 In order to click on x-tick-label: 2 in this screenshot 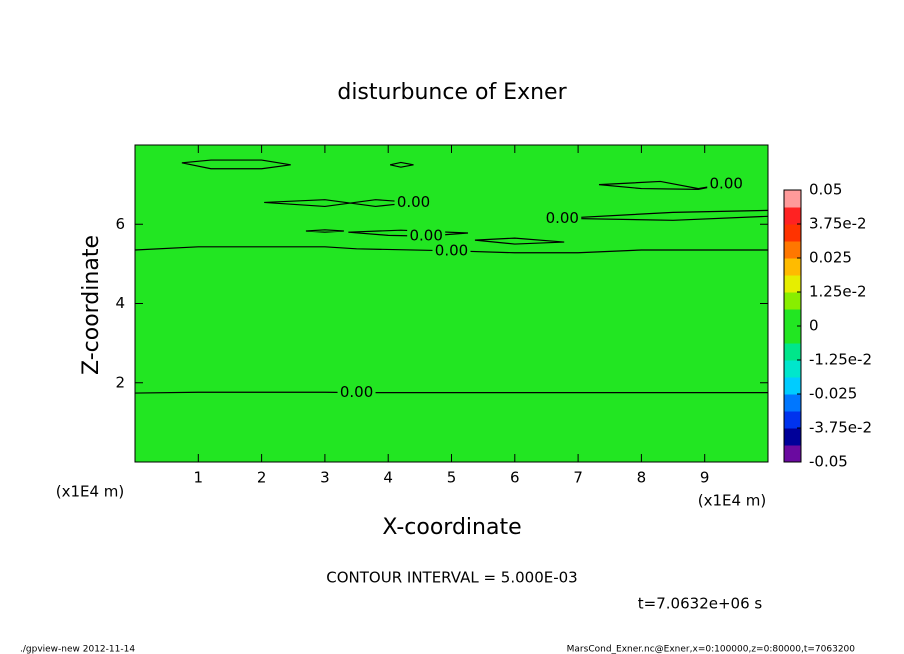, I will do `click(262, 478)`.